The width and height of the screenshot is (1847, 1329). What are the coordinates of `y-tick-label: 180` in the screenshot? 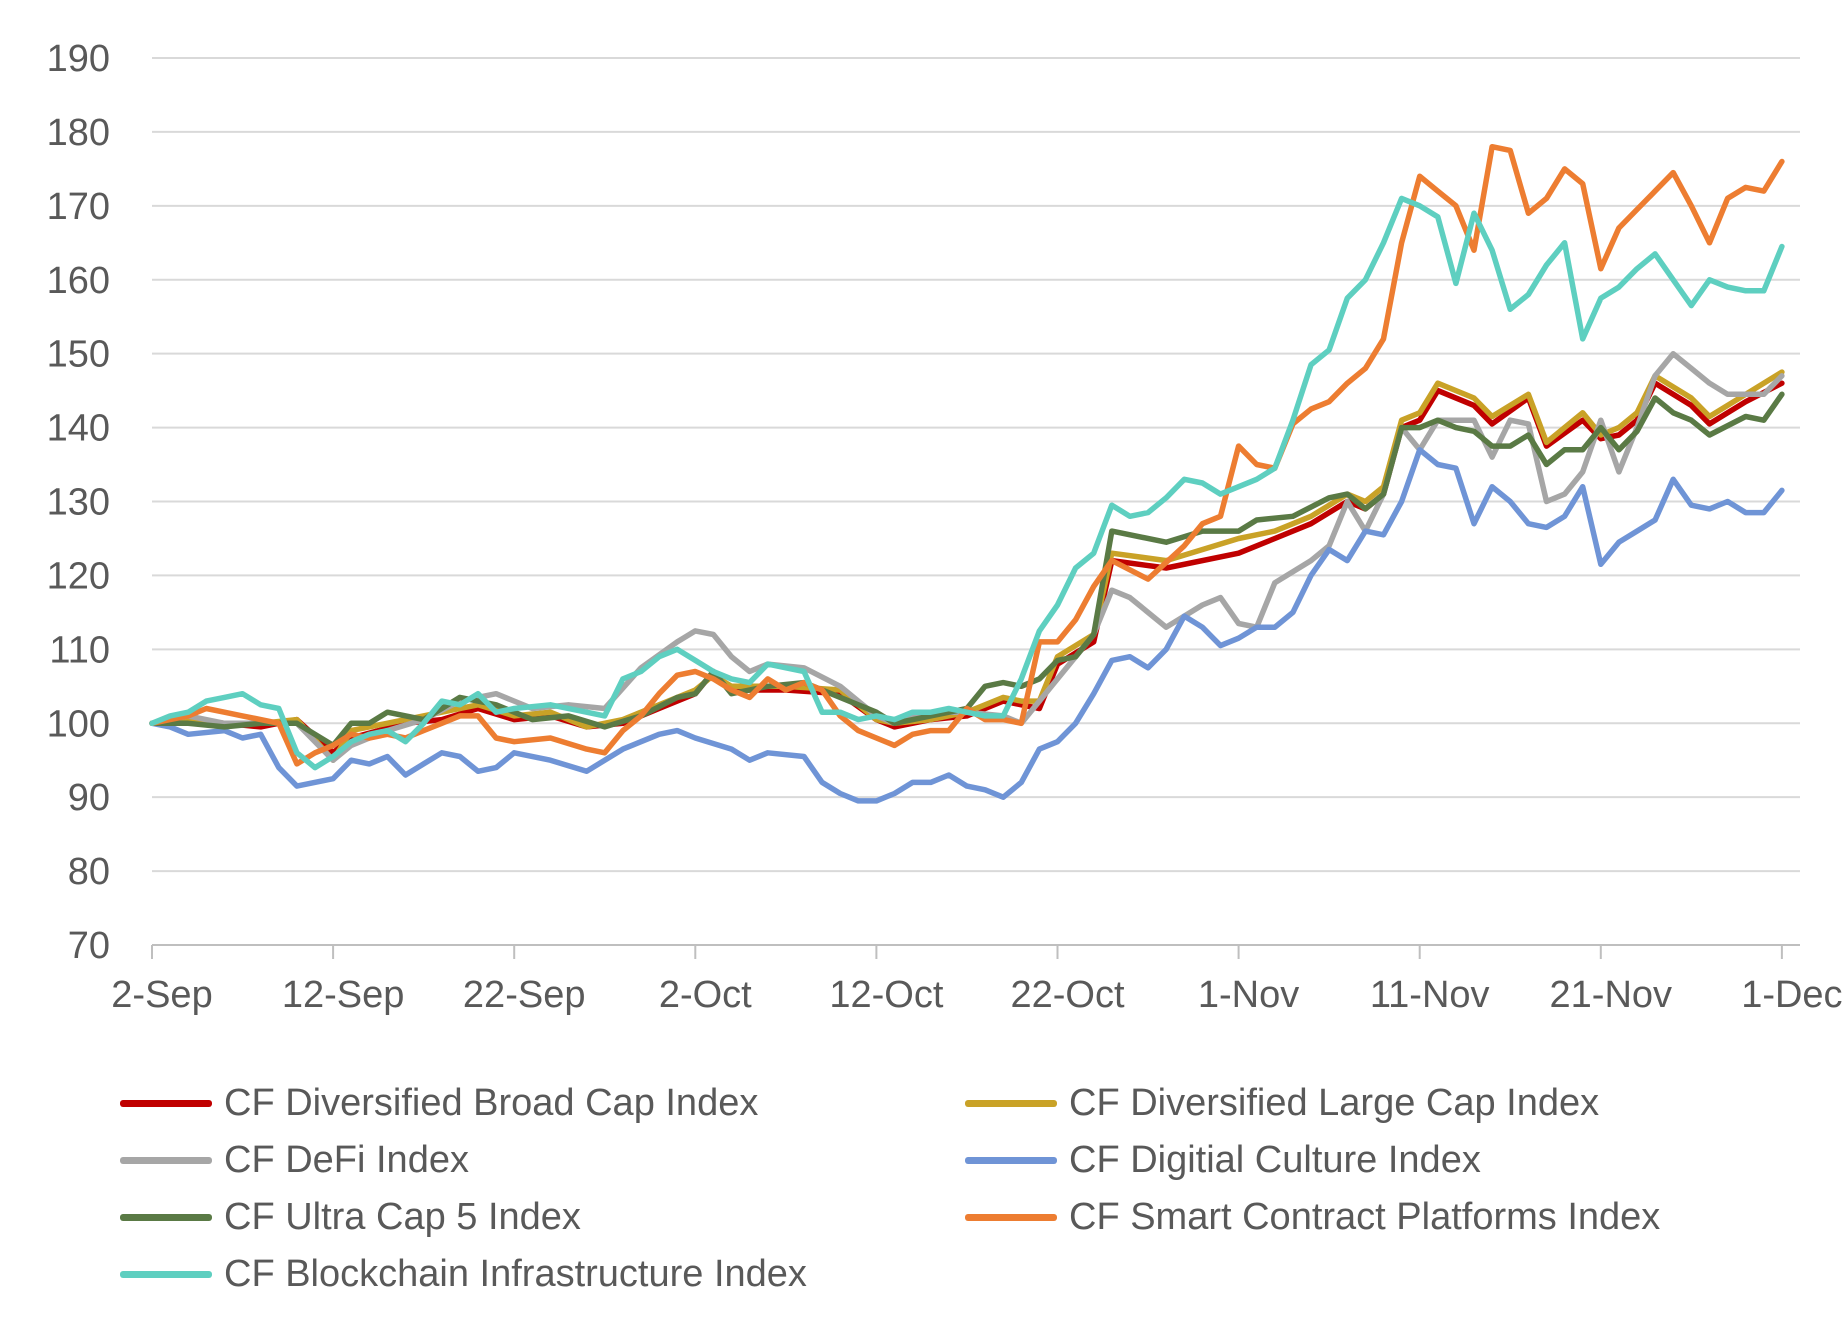 It's located at (78, 133).